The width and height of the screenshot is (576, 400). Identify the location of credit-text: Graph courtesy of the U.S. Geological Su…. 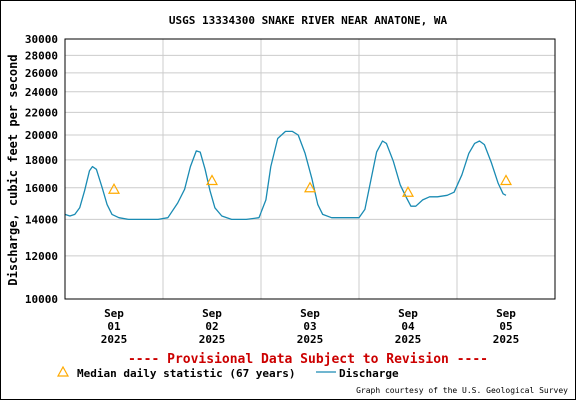
(462, 390).